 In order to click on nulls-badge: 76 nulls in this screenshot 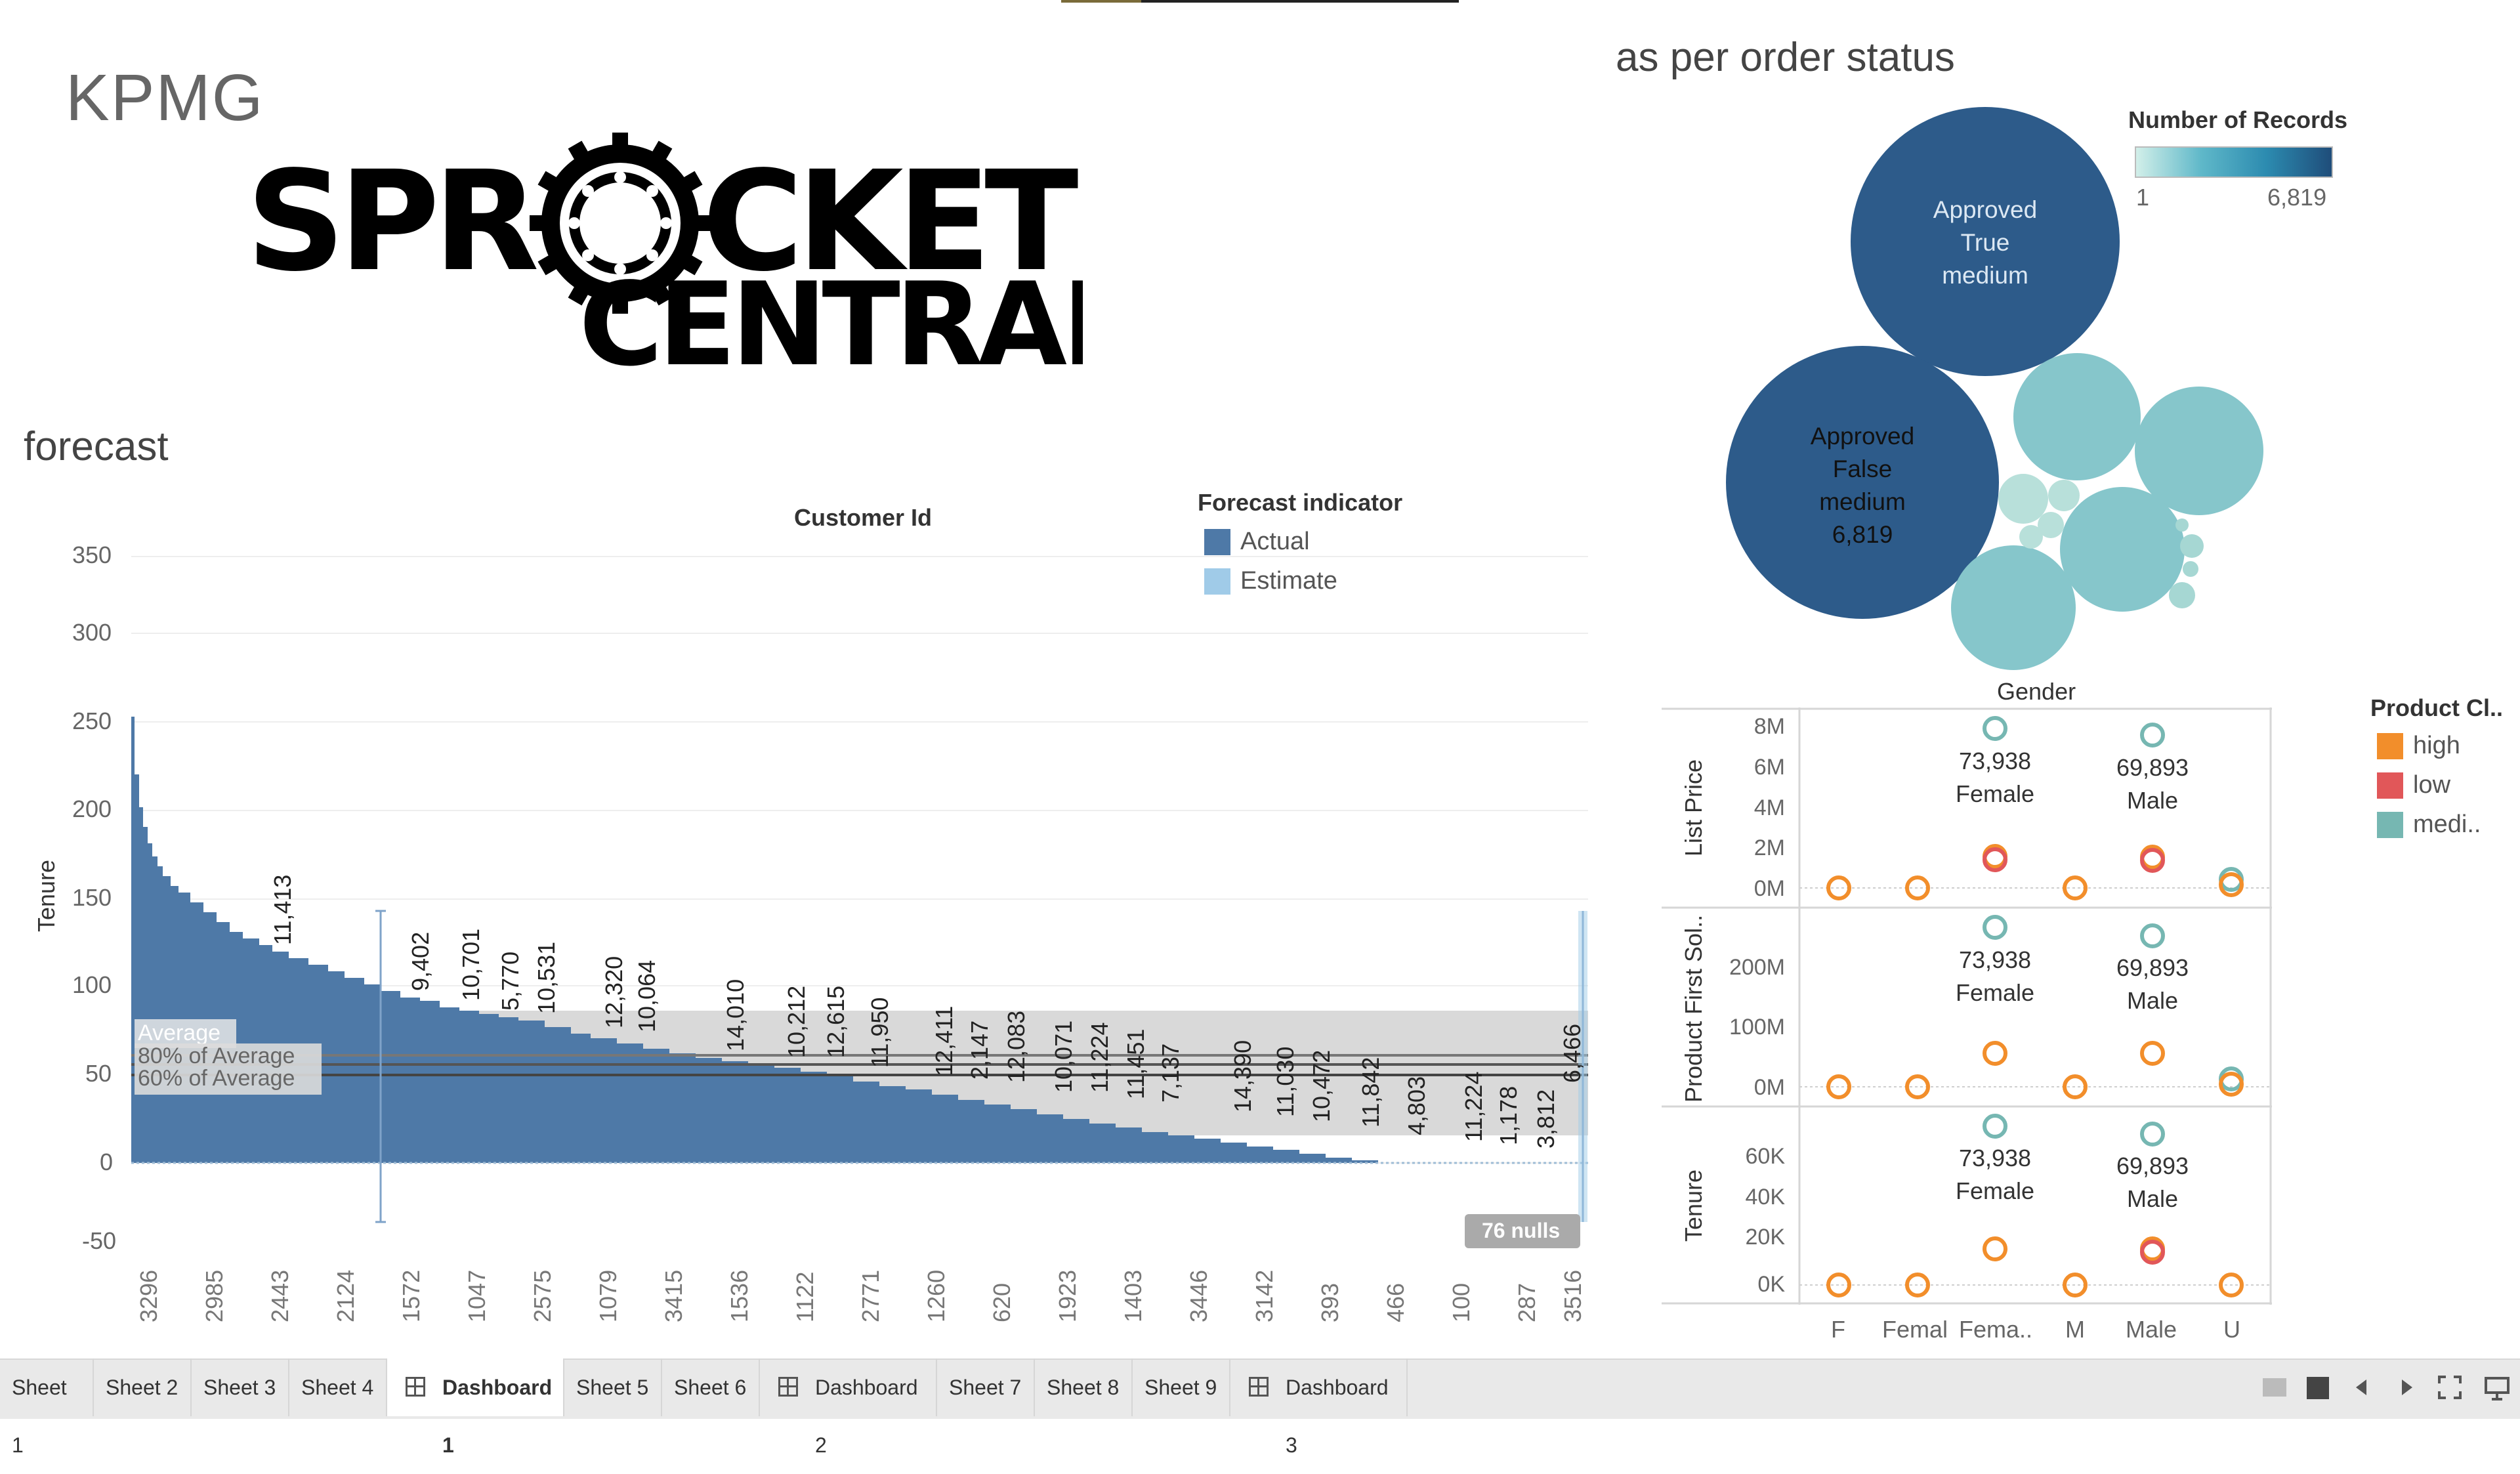, I will do `click(1522, 1231)`.